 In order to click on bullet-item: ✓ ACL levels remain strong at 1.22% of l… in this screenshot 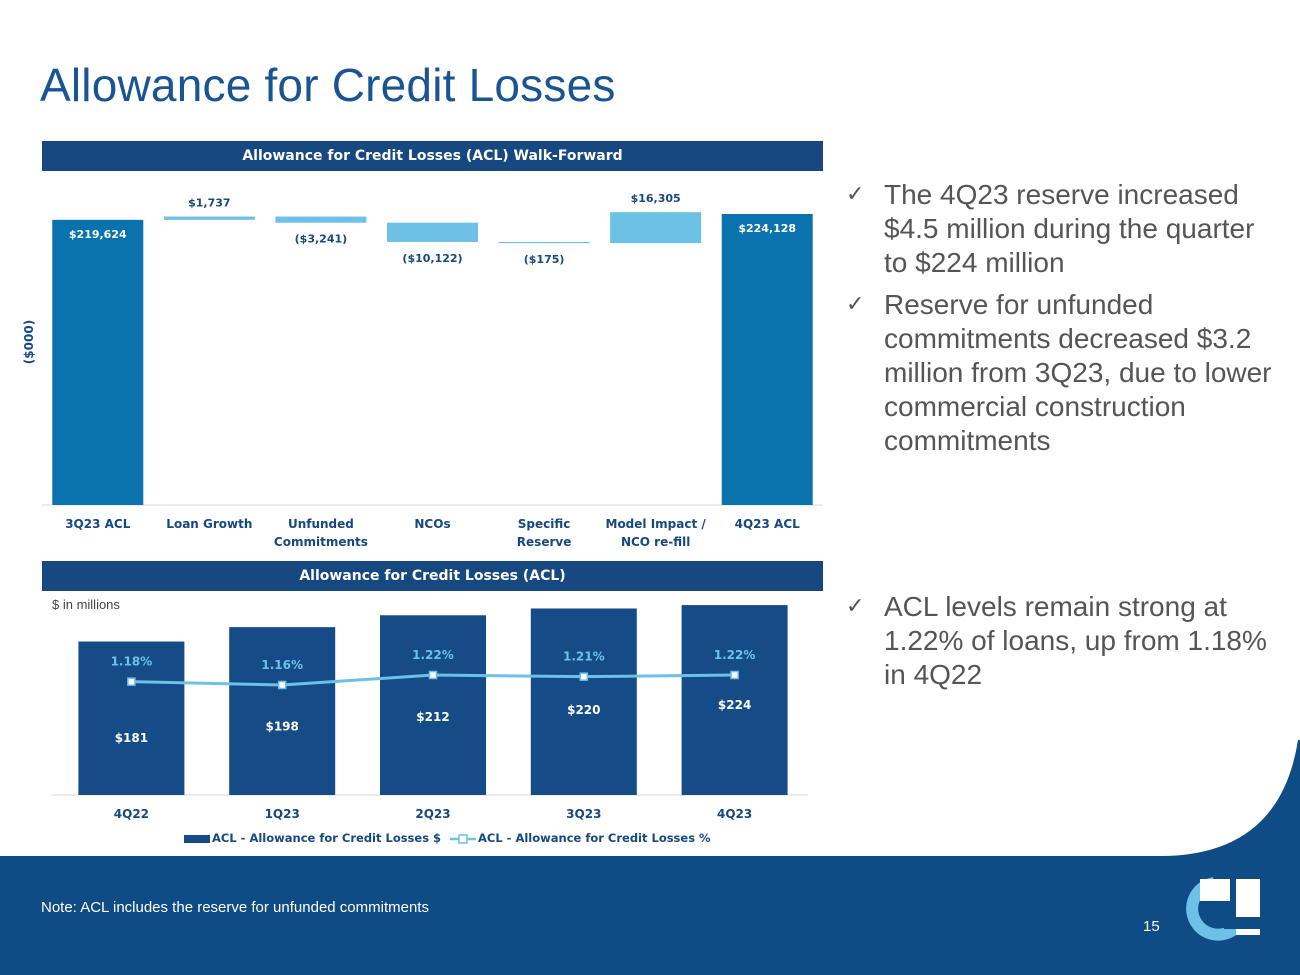, I will do `click(1061, 641)`.